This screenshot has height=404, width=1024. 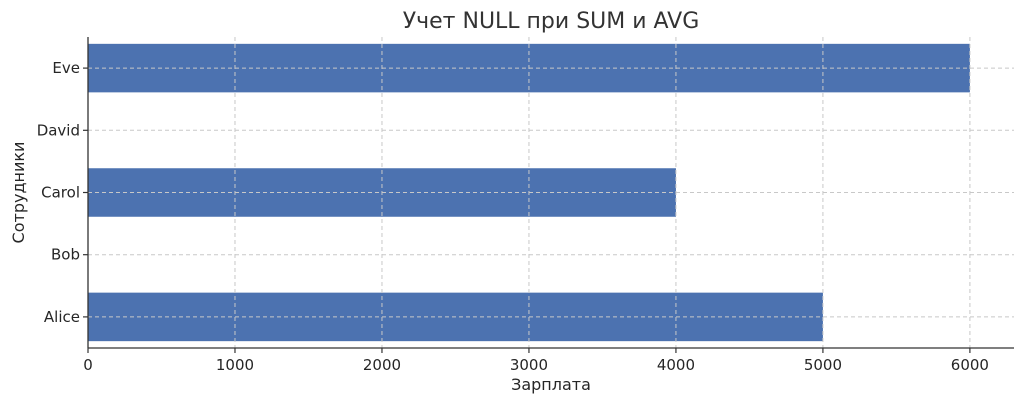 I want to click on x-tick-label: 4000, so click(x=676, y=365).